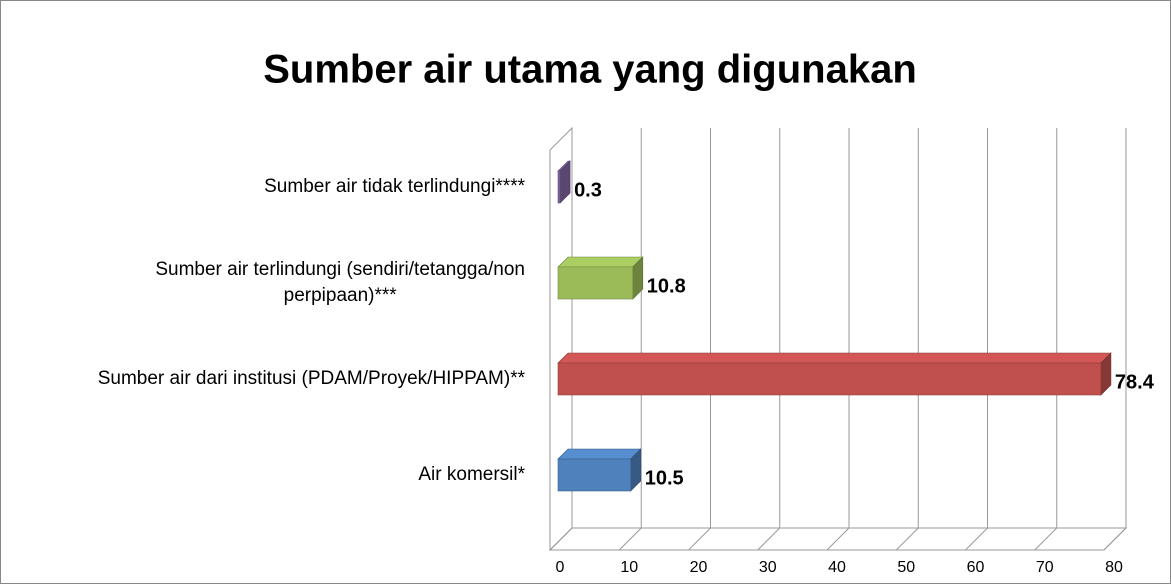  I want to click on x-tick-label: 70, so click(1045, 567).